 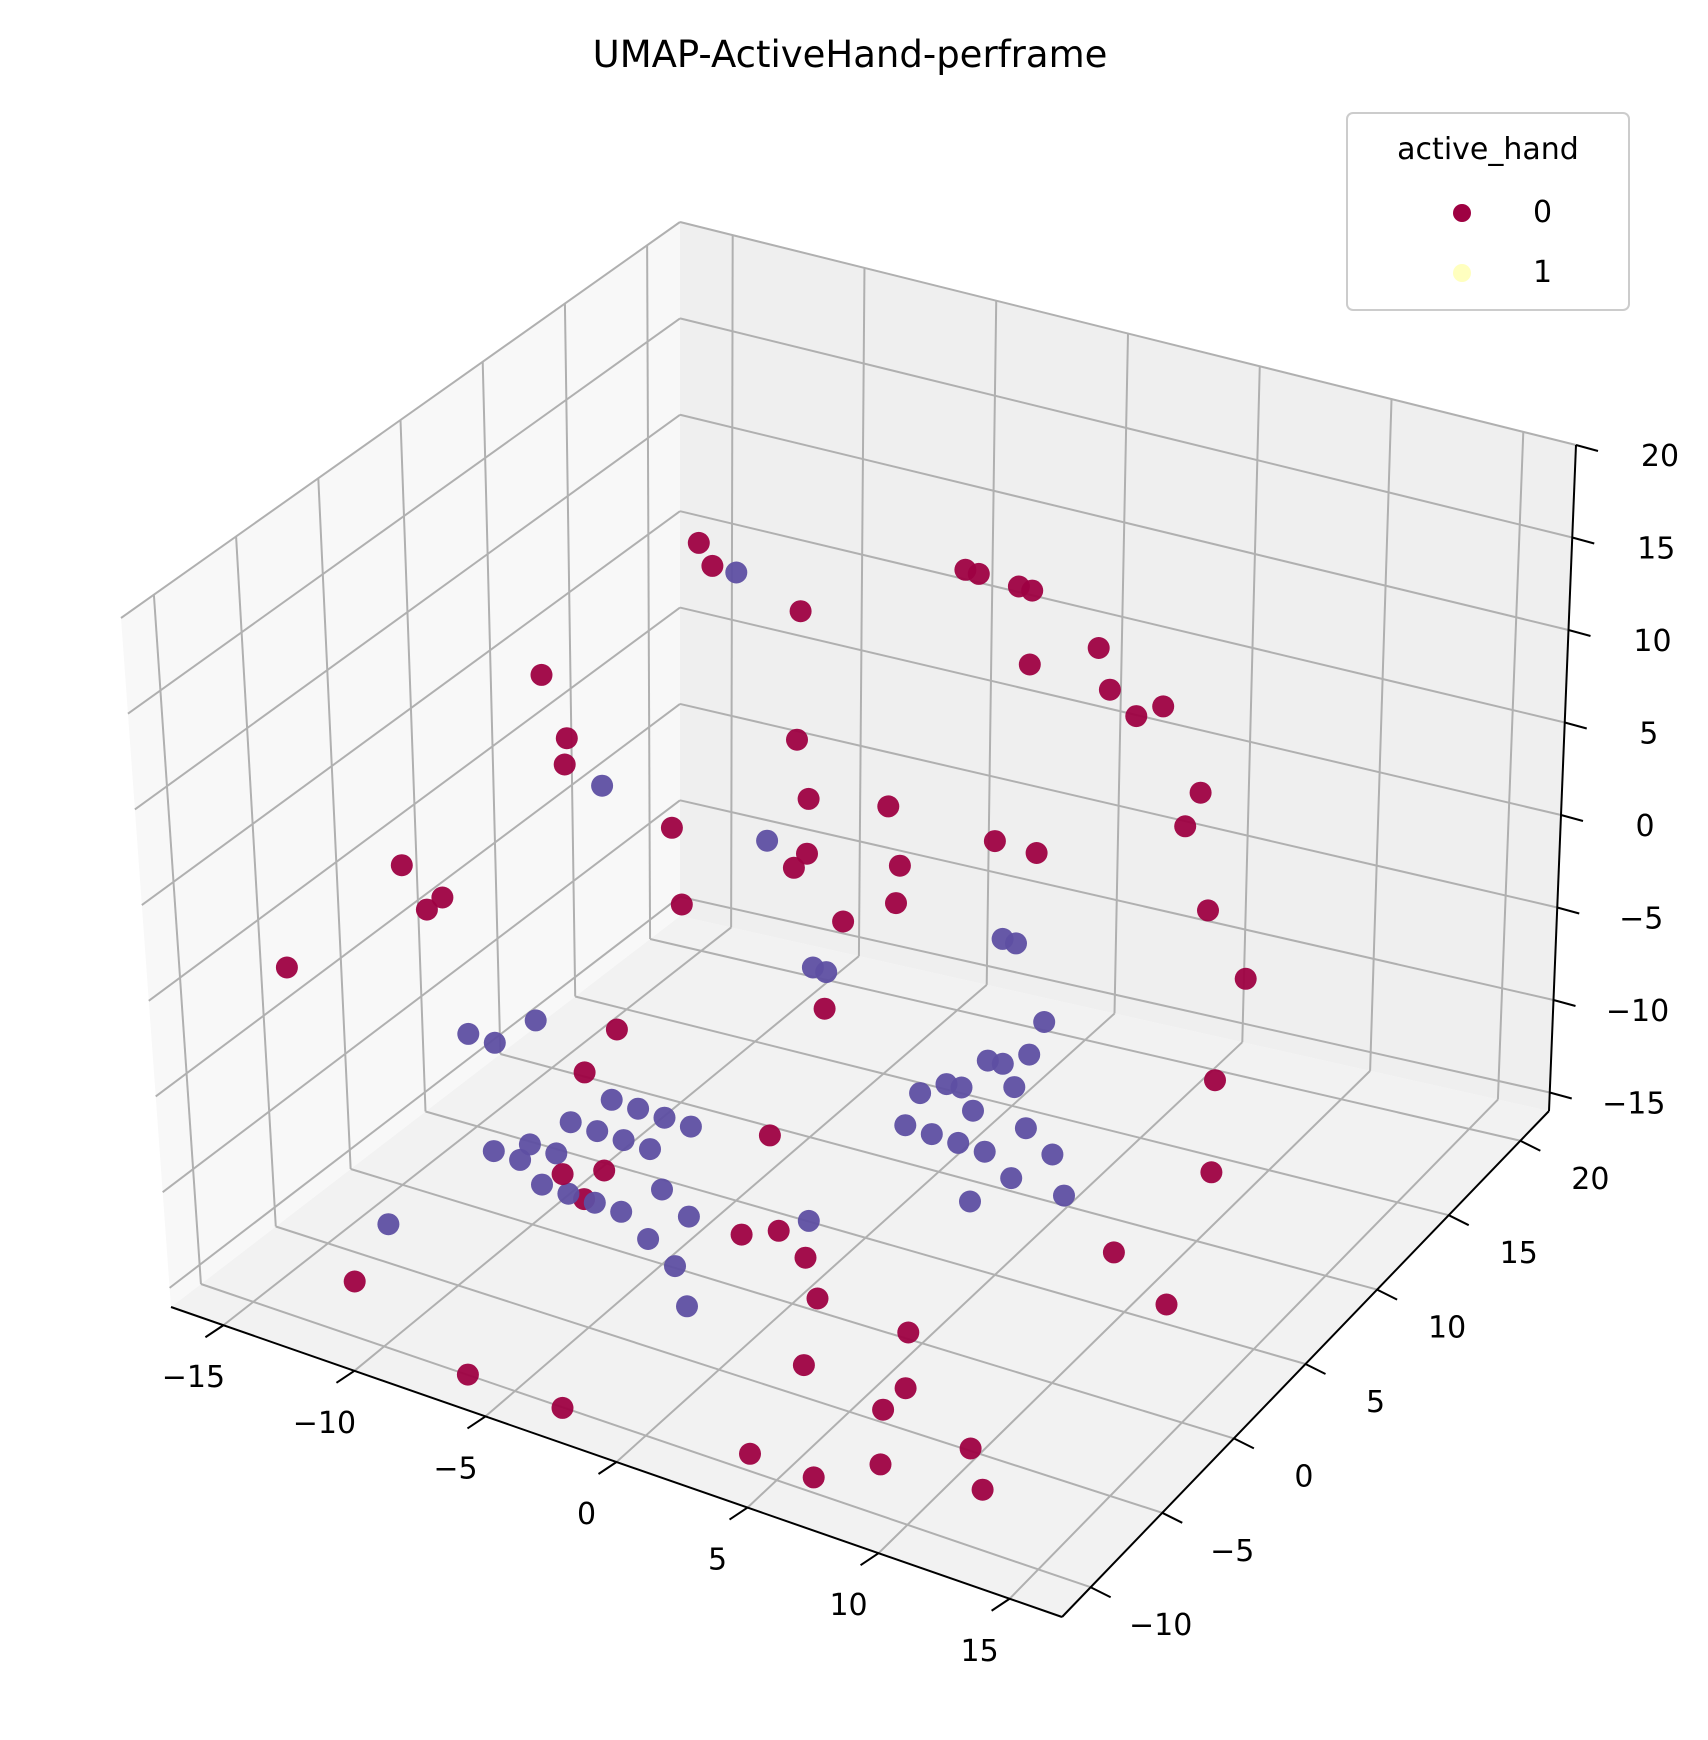 What do you see at coordinates (1644, 826) in the screenshot?
I see `z-tick-label-3: 0` at bounding box center [1644, 826].